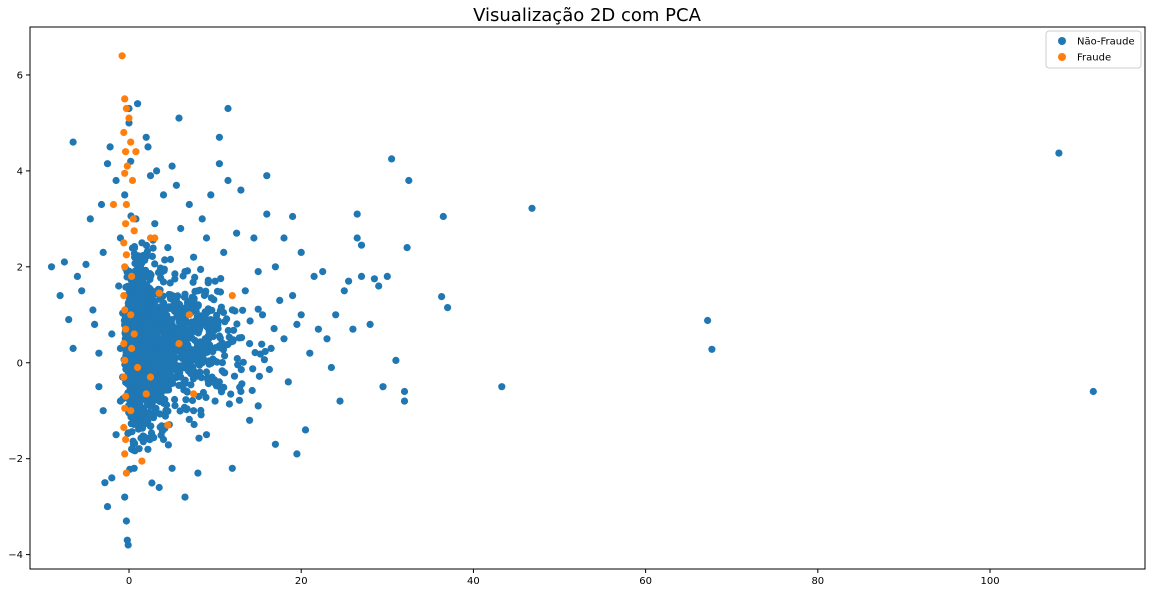  Describe the element at coordinates (15, 459) in the screenshot. I see `y-tick-label: −2` at that location.